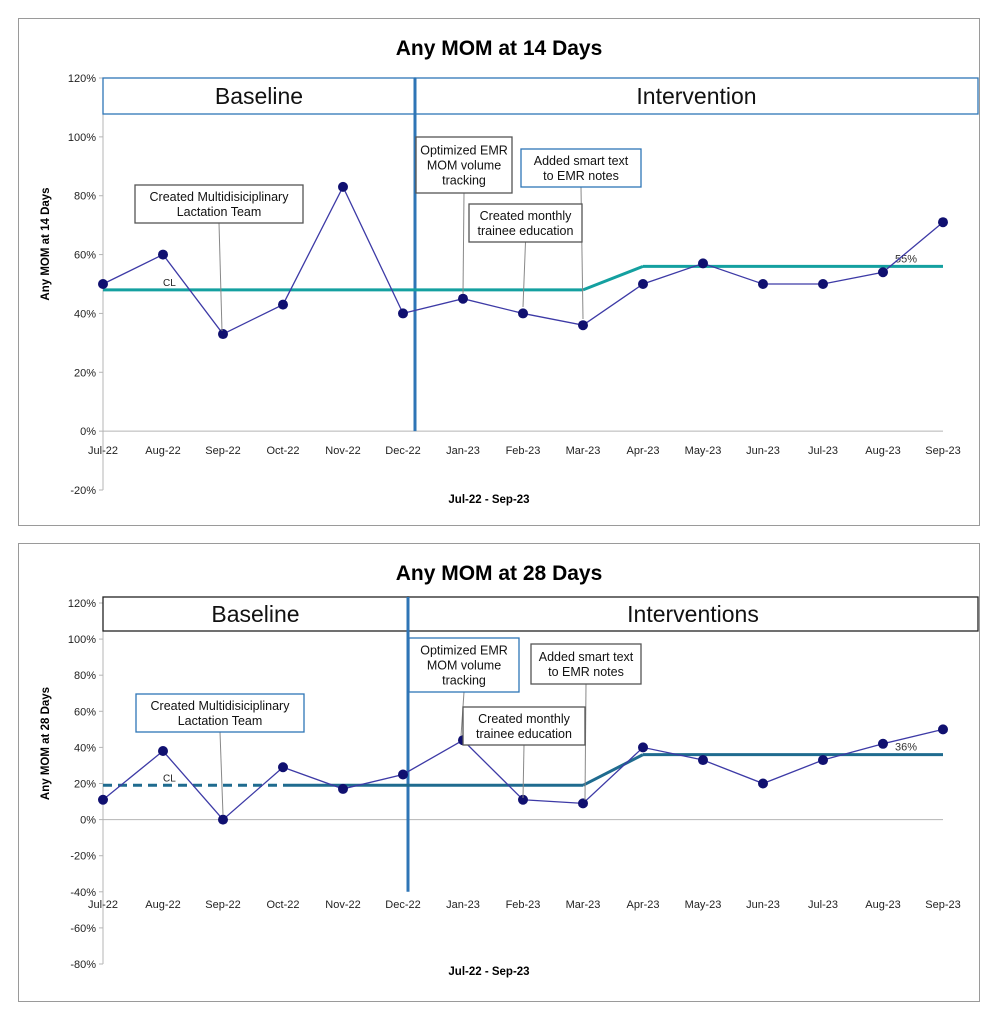 This screenshot has height=1016, width=996. Describe the element at coordinates (46, 743) in the screenshot. I see `y-axis-title: Any MOM at 28 Days` at that location.